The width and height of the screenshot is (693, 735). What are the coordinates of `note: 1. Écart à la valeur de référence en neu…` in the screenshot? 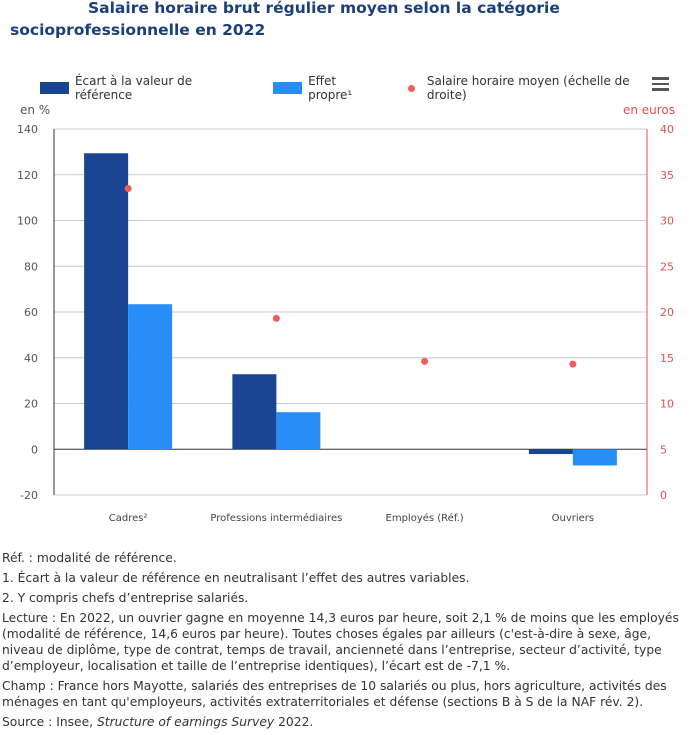 It's located at (236, 578).